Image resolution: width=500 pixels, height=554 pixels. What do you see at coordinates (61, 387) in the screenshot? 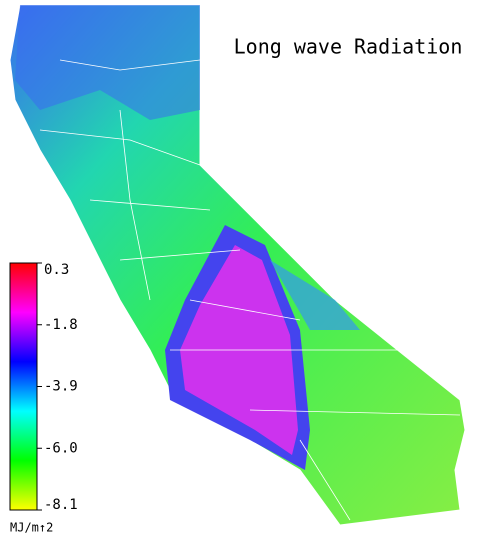
I see `colorbar-tick-label: -3.9` at bounding box center [61, 387].